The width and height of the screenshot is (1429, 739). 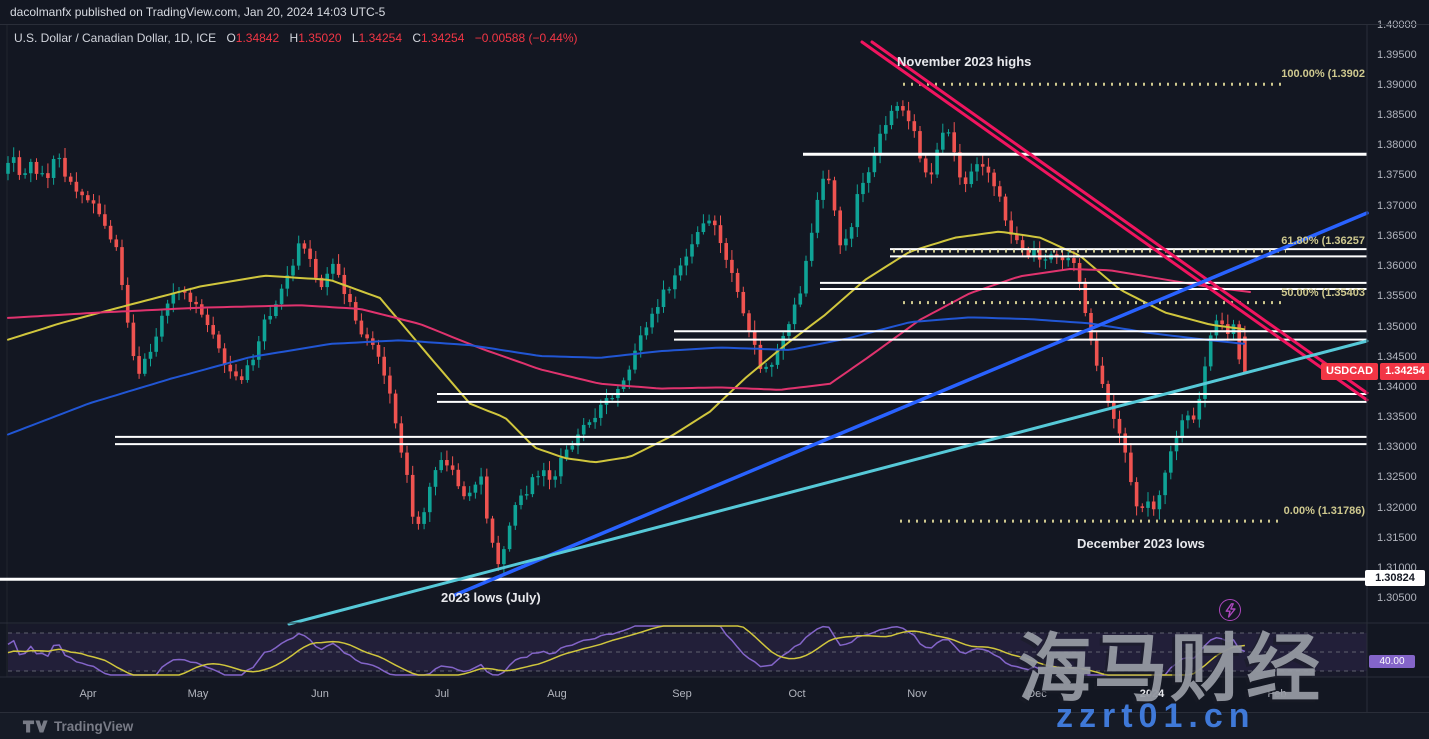 What do you see at coordinates (35, 726) in the screenshot?
I see `tradingview-logo-icon` at bounding box center [35, 726].